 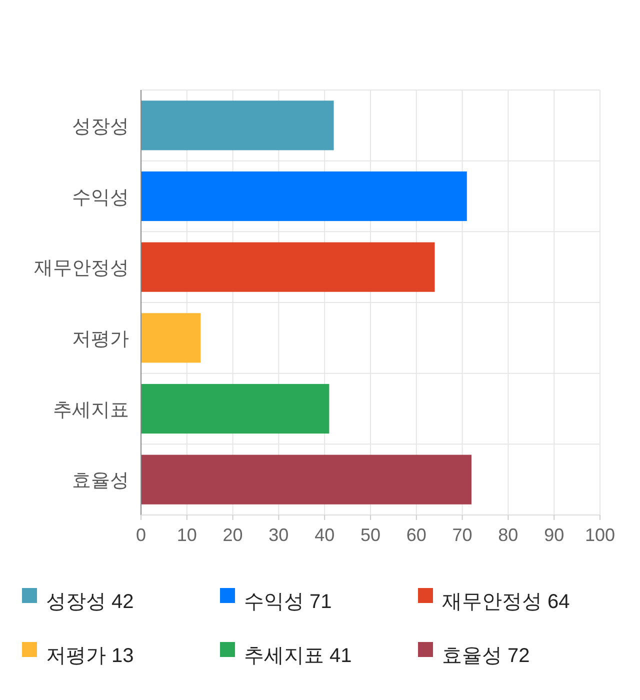 What do you see at coordinates (232, 535) in the screenshot?
I see `x-tick-label: 20` at bounding box center [232, 535].